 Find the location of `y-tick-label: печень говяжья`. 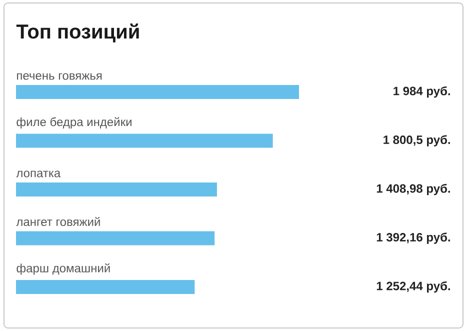

y-tick-label: печень говяжья is located at coordinates (59, 76).